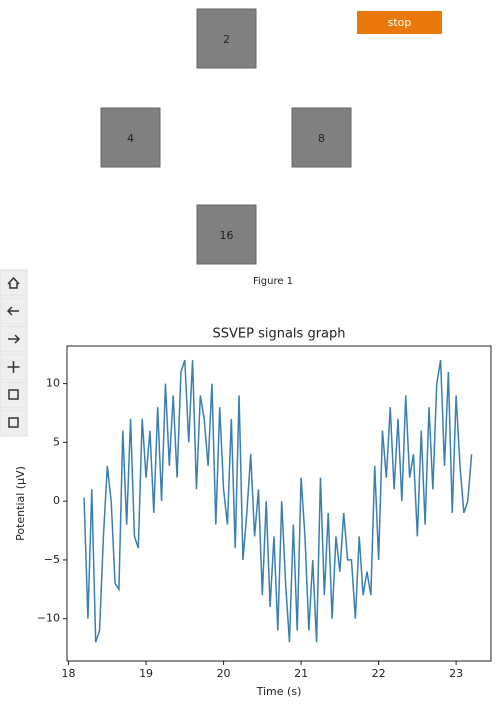 The height and width of the screenshot is (708, 500). I want to click on zoom-button, so click(14, 395).